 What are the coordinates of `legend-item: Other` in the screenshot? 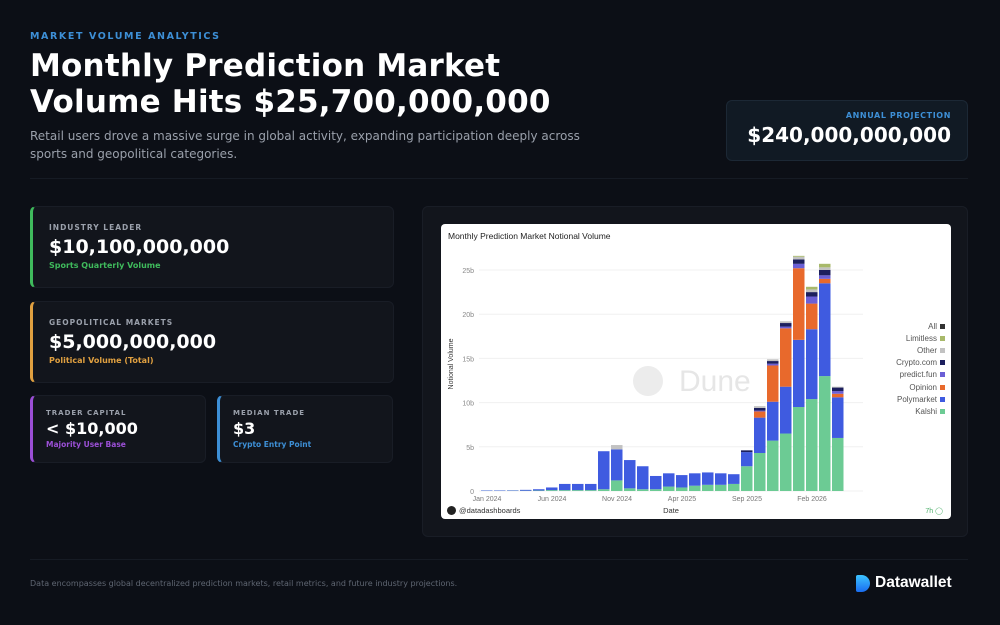 It's located at (920, 350).